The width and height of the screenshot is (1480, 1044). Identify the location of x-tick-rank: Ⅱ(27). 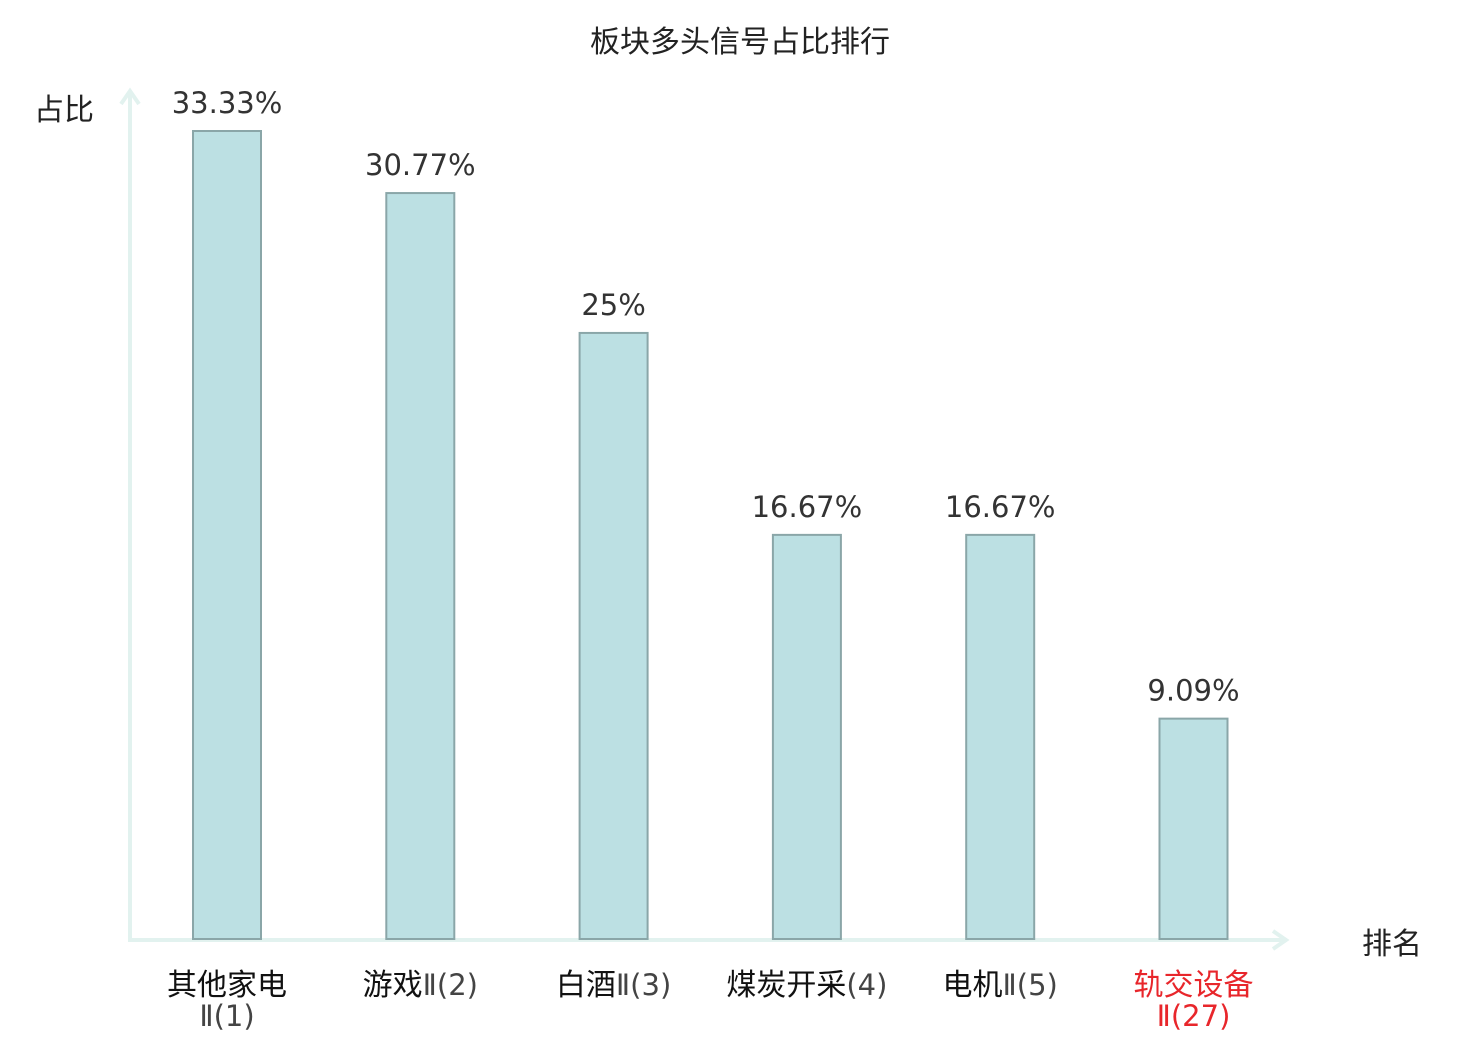
(1194, 1016).